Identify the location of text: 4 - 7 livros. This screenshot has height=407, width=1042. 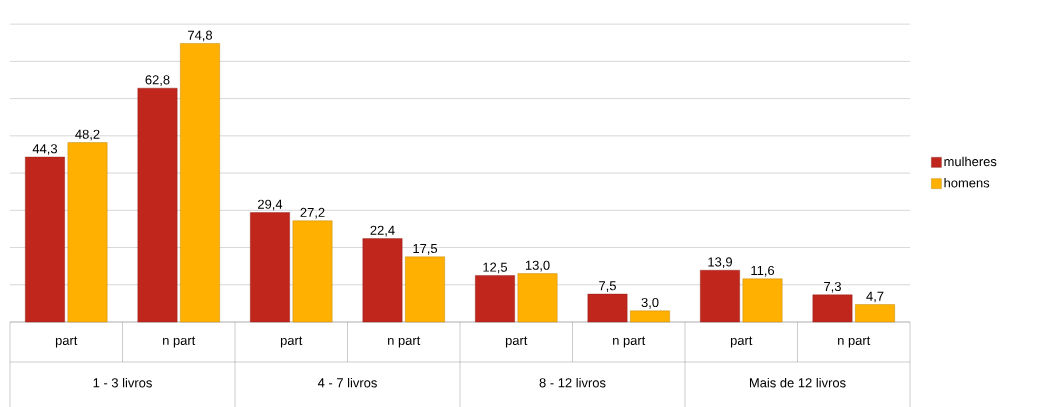
(347, 382).